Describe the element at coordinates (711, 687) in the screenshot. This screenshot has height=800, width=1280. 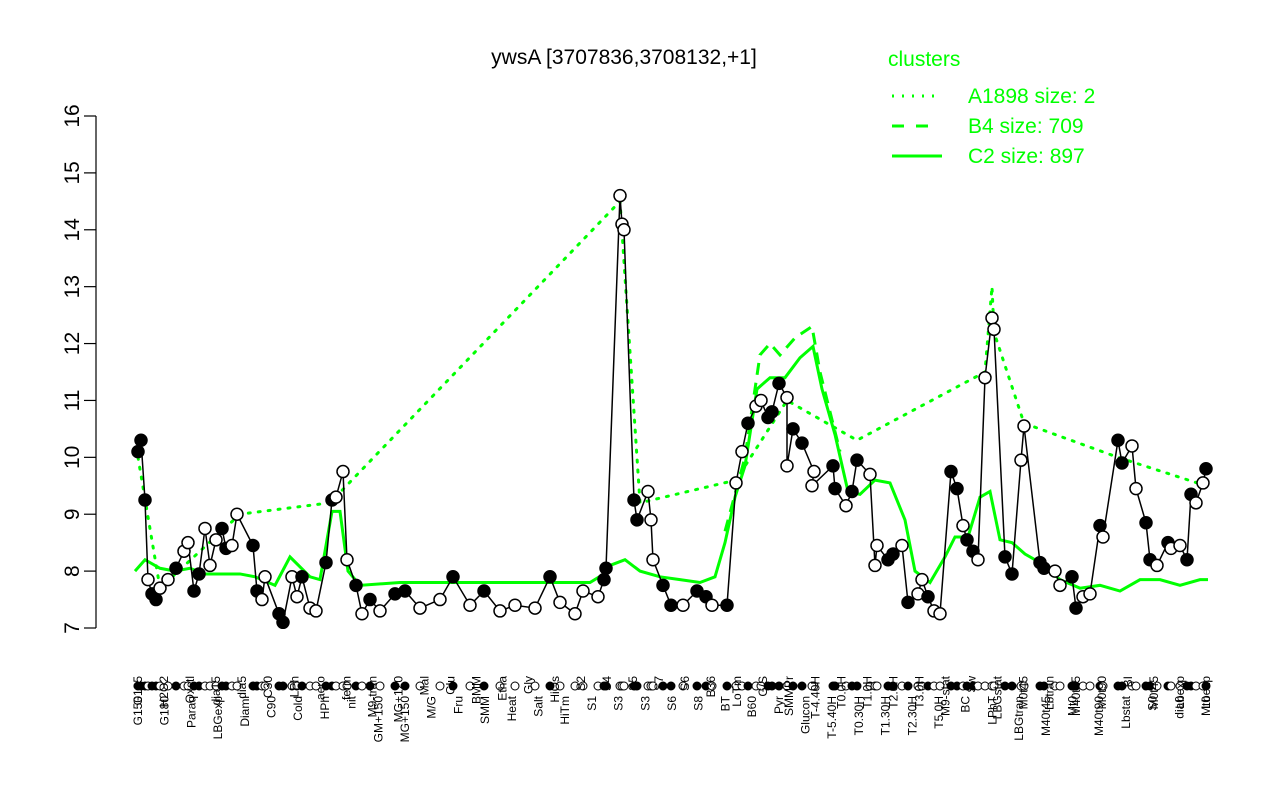
I see `x-tick-label: B36` at that location.